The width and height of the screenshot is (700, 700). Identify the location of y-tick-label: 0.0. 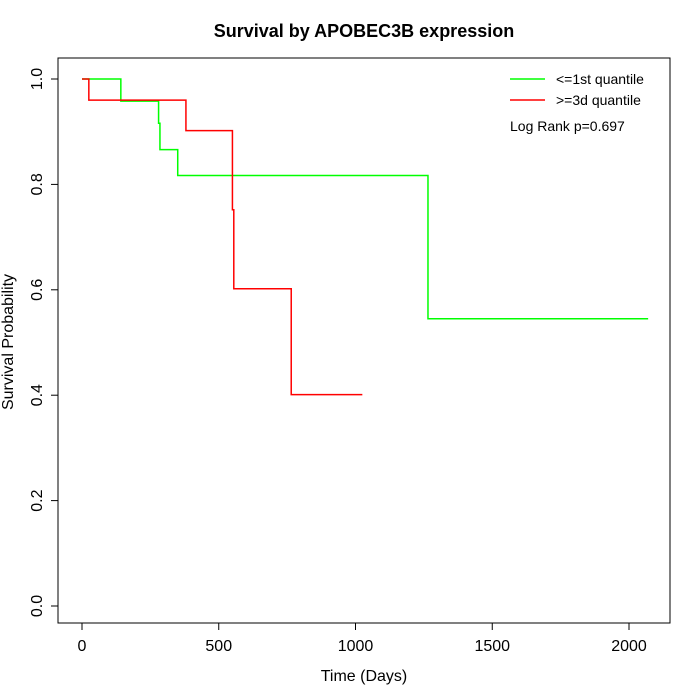
(37, 606).